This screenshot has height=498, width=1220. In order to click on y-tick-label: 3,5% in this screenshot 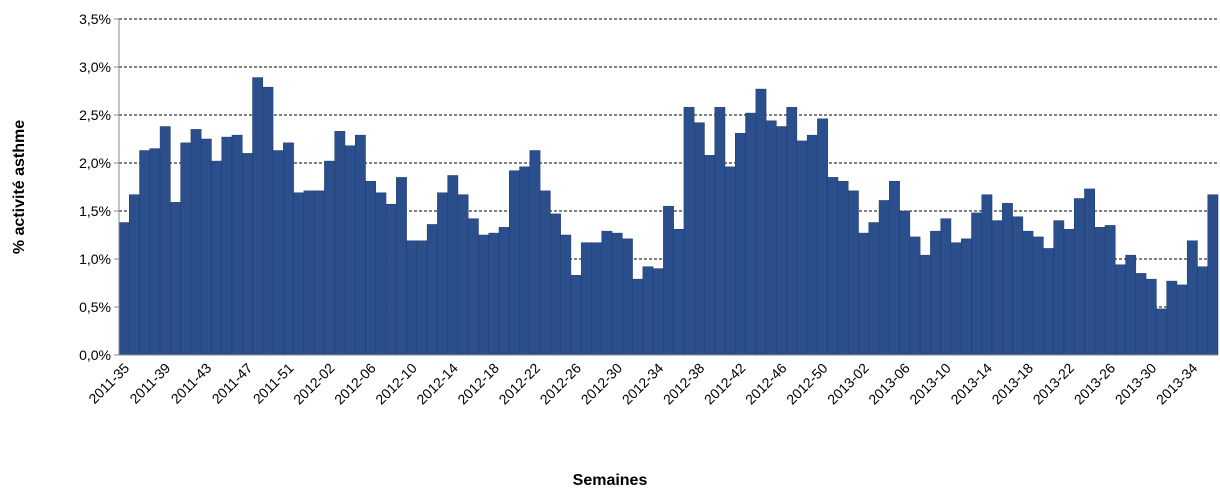, I will do `click(95, 19)`.